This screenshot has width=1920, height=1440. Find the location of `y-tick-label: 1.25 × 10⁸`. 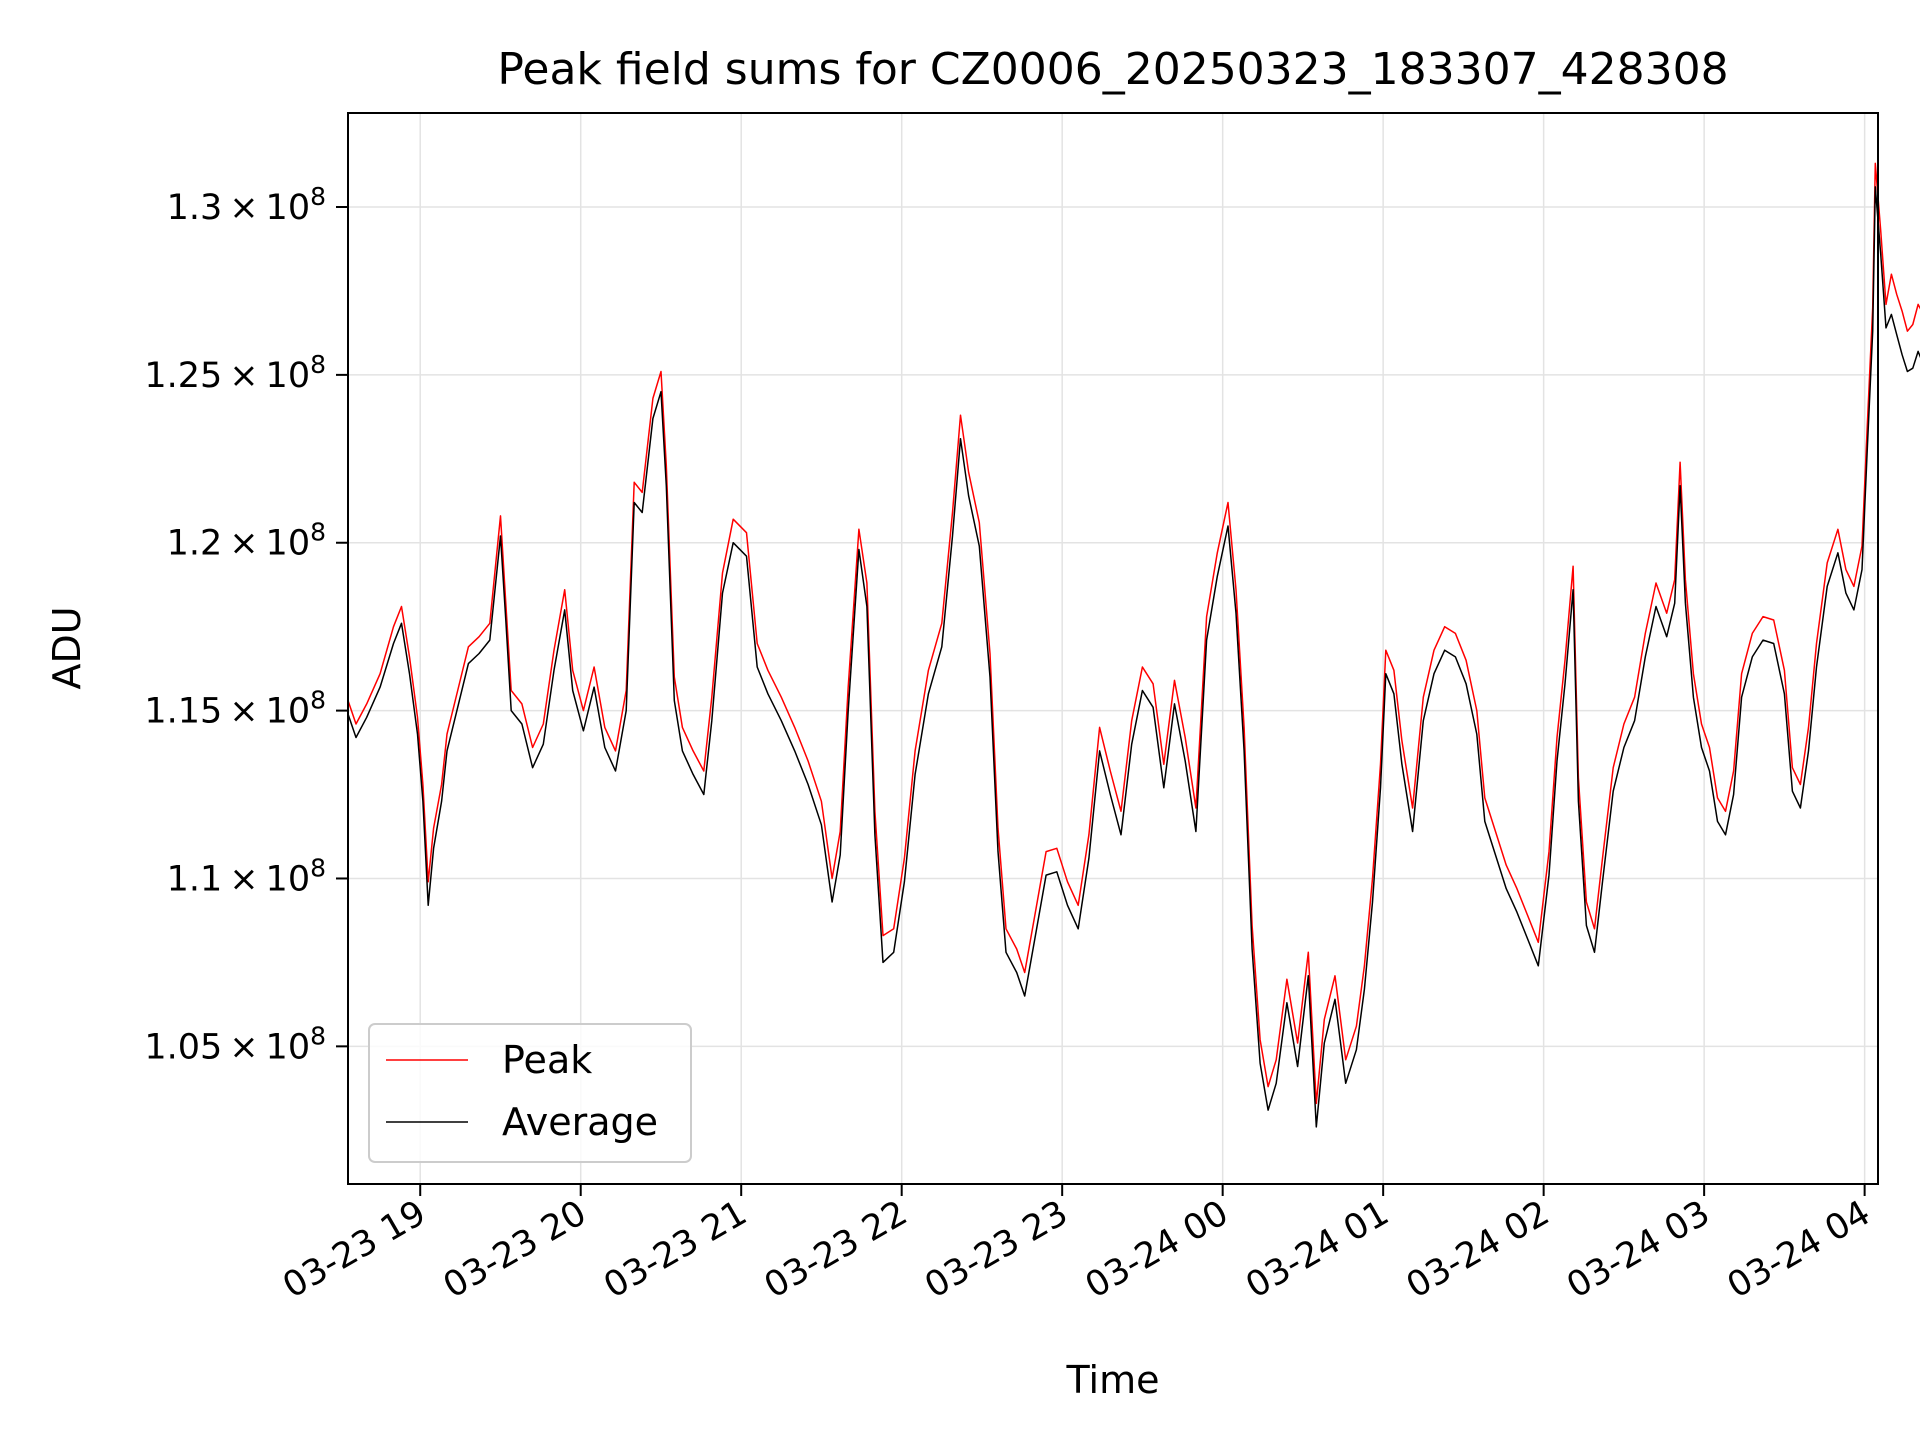

y-tick-label: 1.25 × 10⁸ is located at coordinates (235, 373).